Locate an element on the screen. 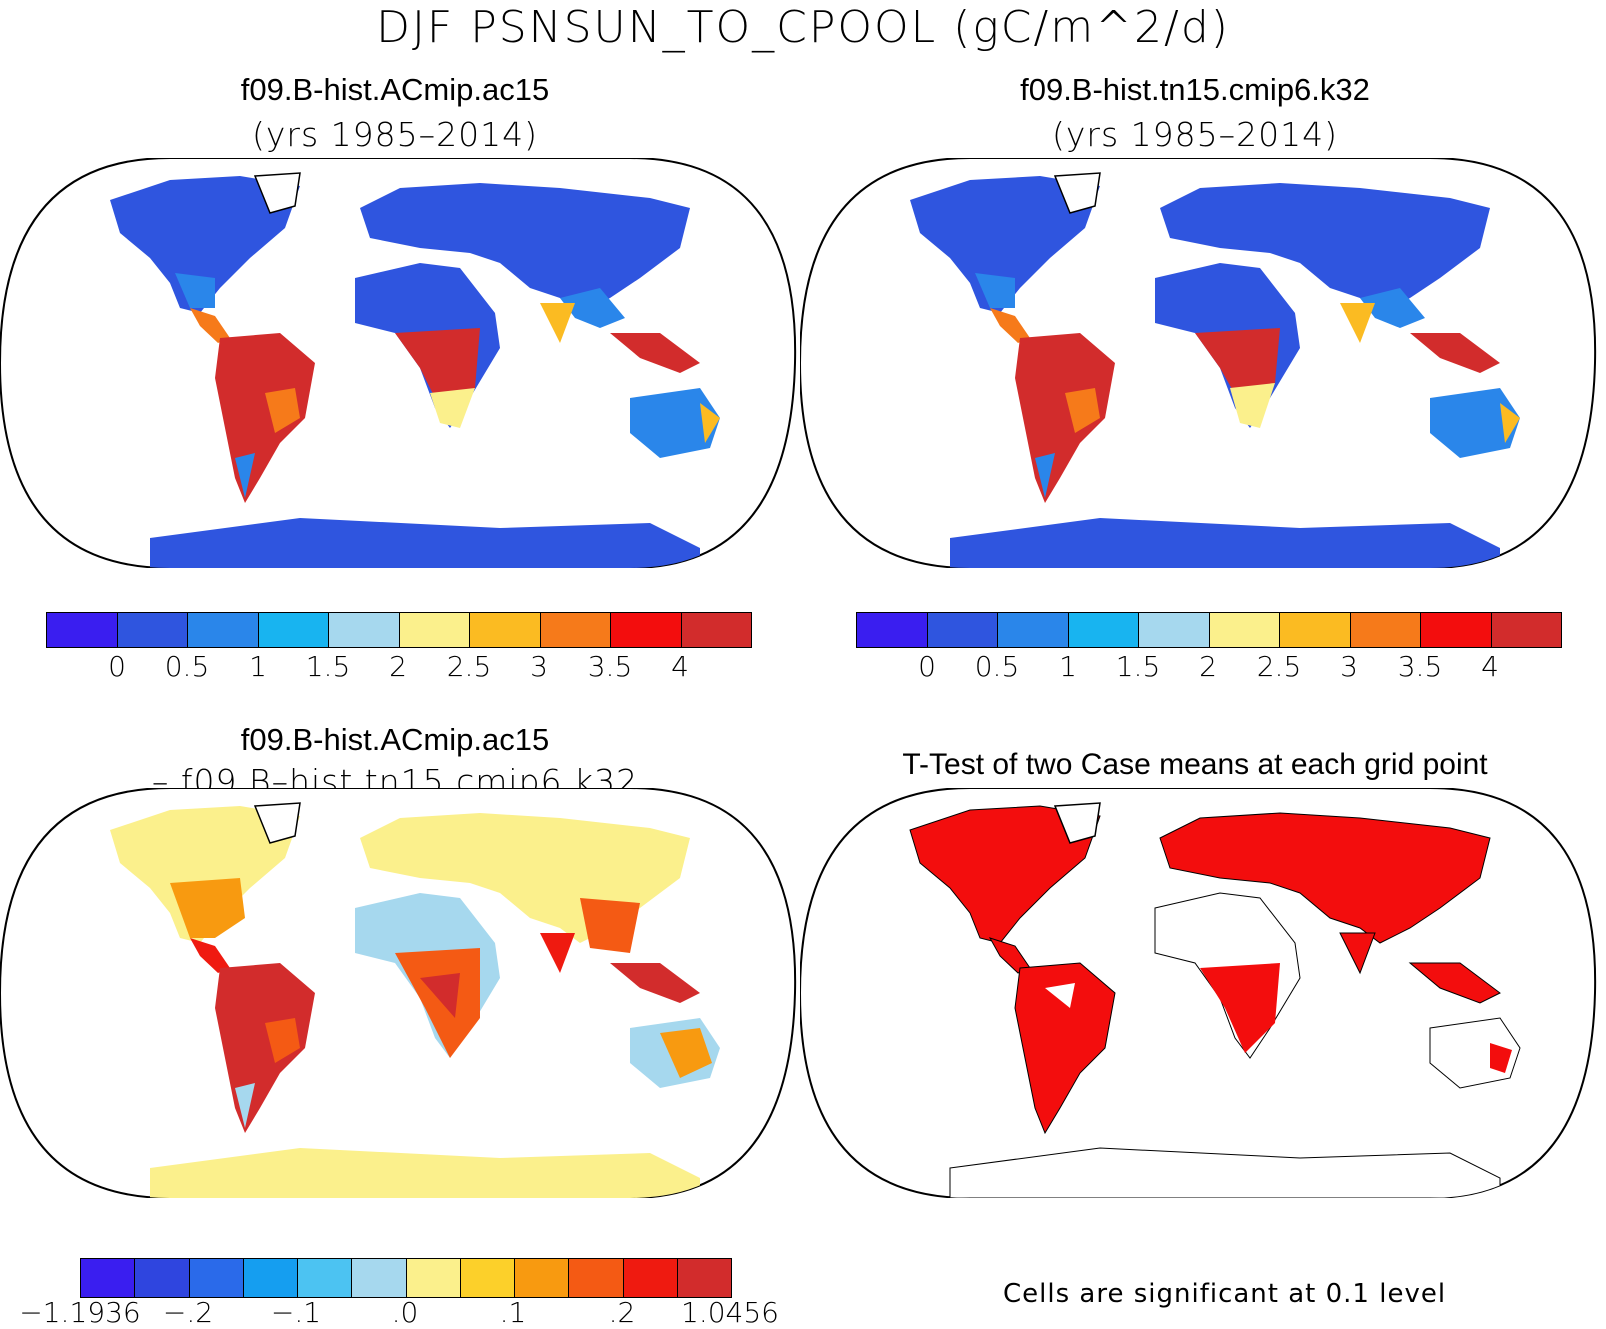 The image size is (1606, 1329). colorbar-tick: −.2 is located at coordinates (188, 1312).